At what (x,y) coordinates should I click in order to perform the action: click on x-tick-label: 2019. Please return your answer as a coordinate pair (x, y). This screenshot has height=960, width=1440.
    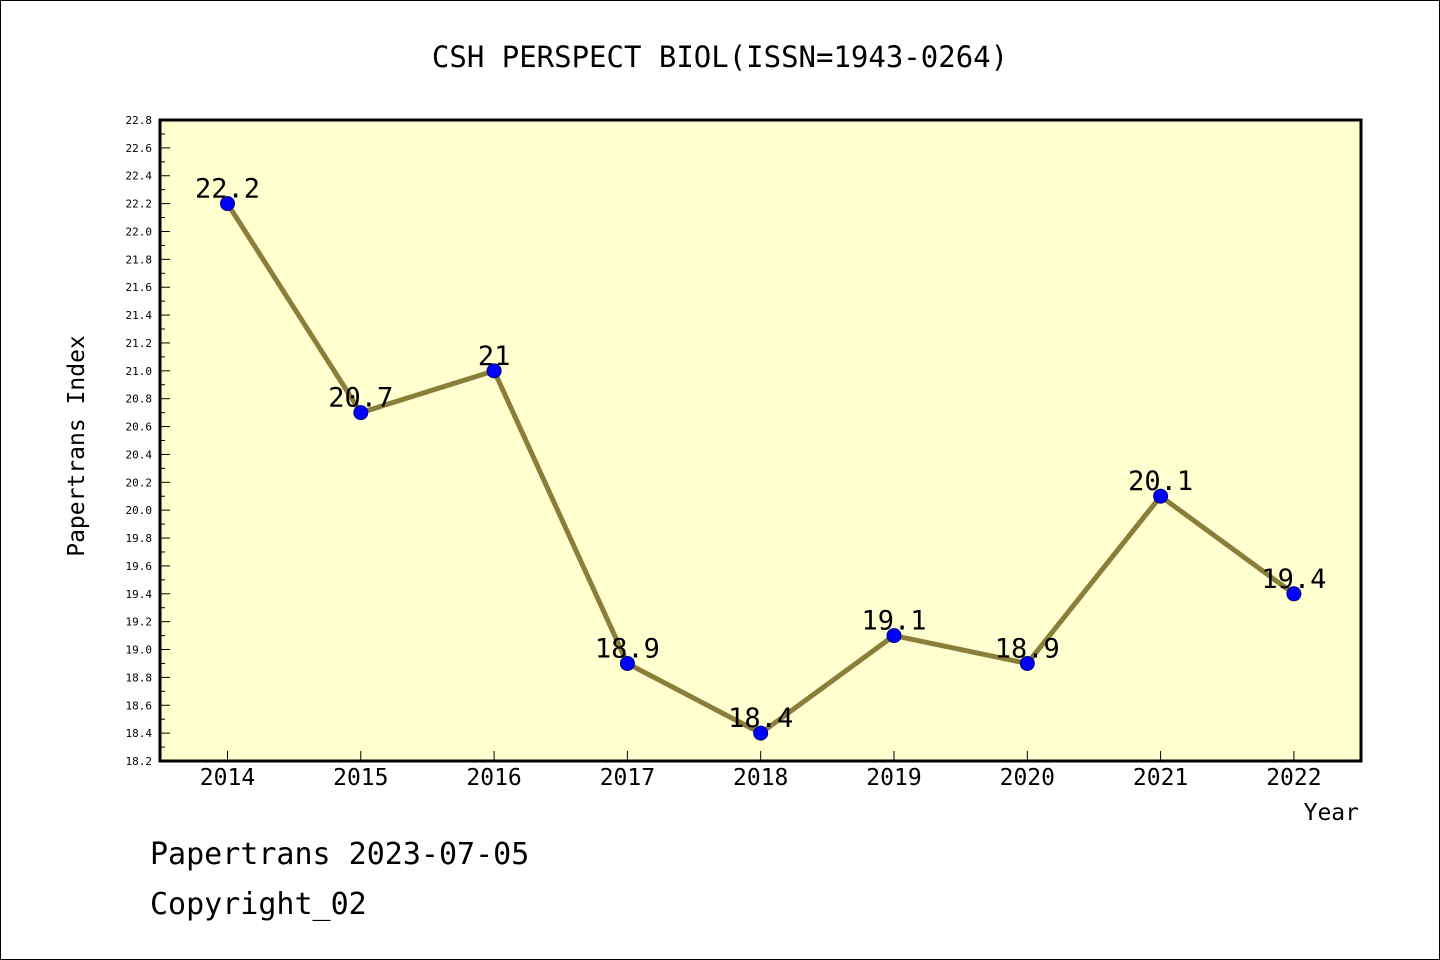
    Looking at the image, I should click on (893, 778).